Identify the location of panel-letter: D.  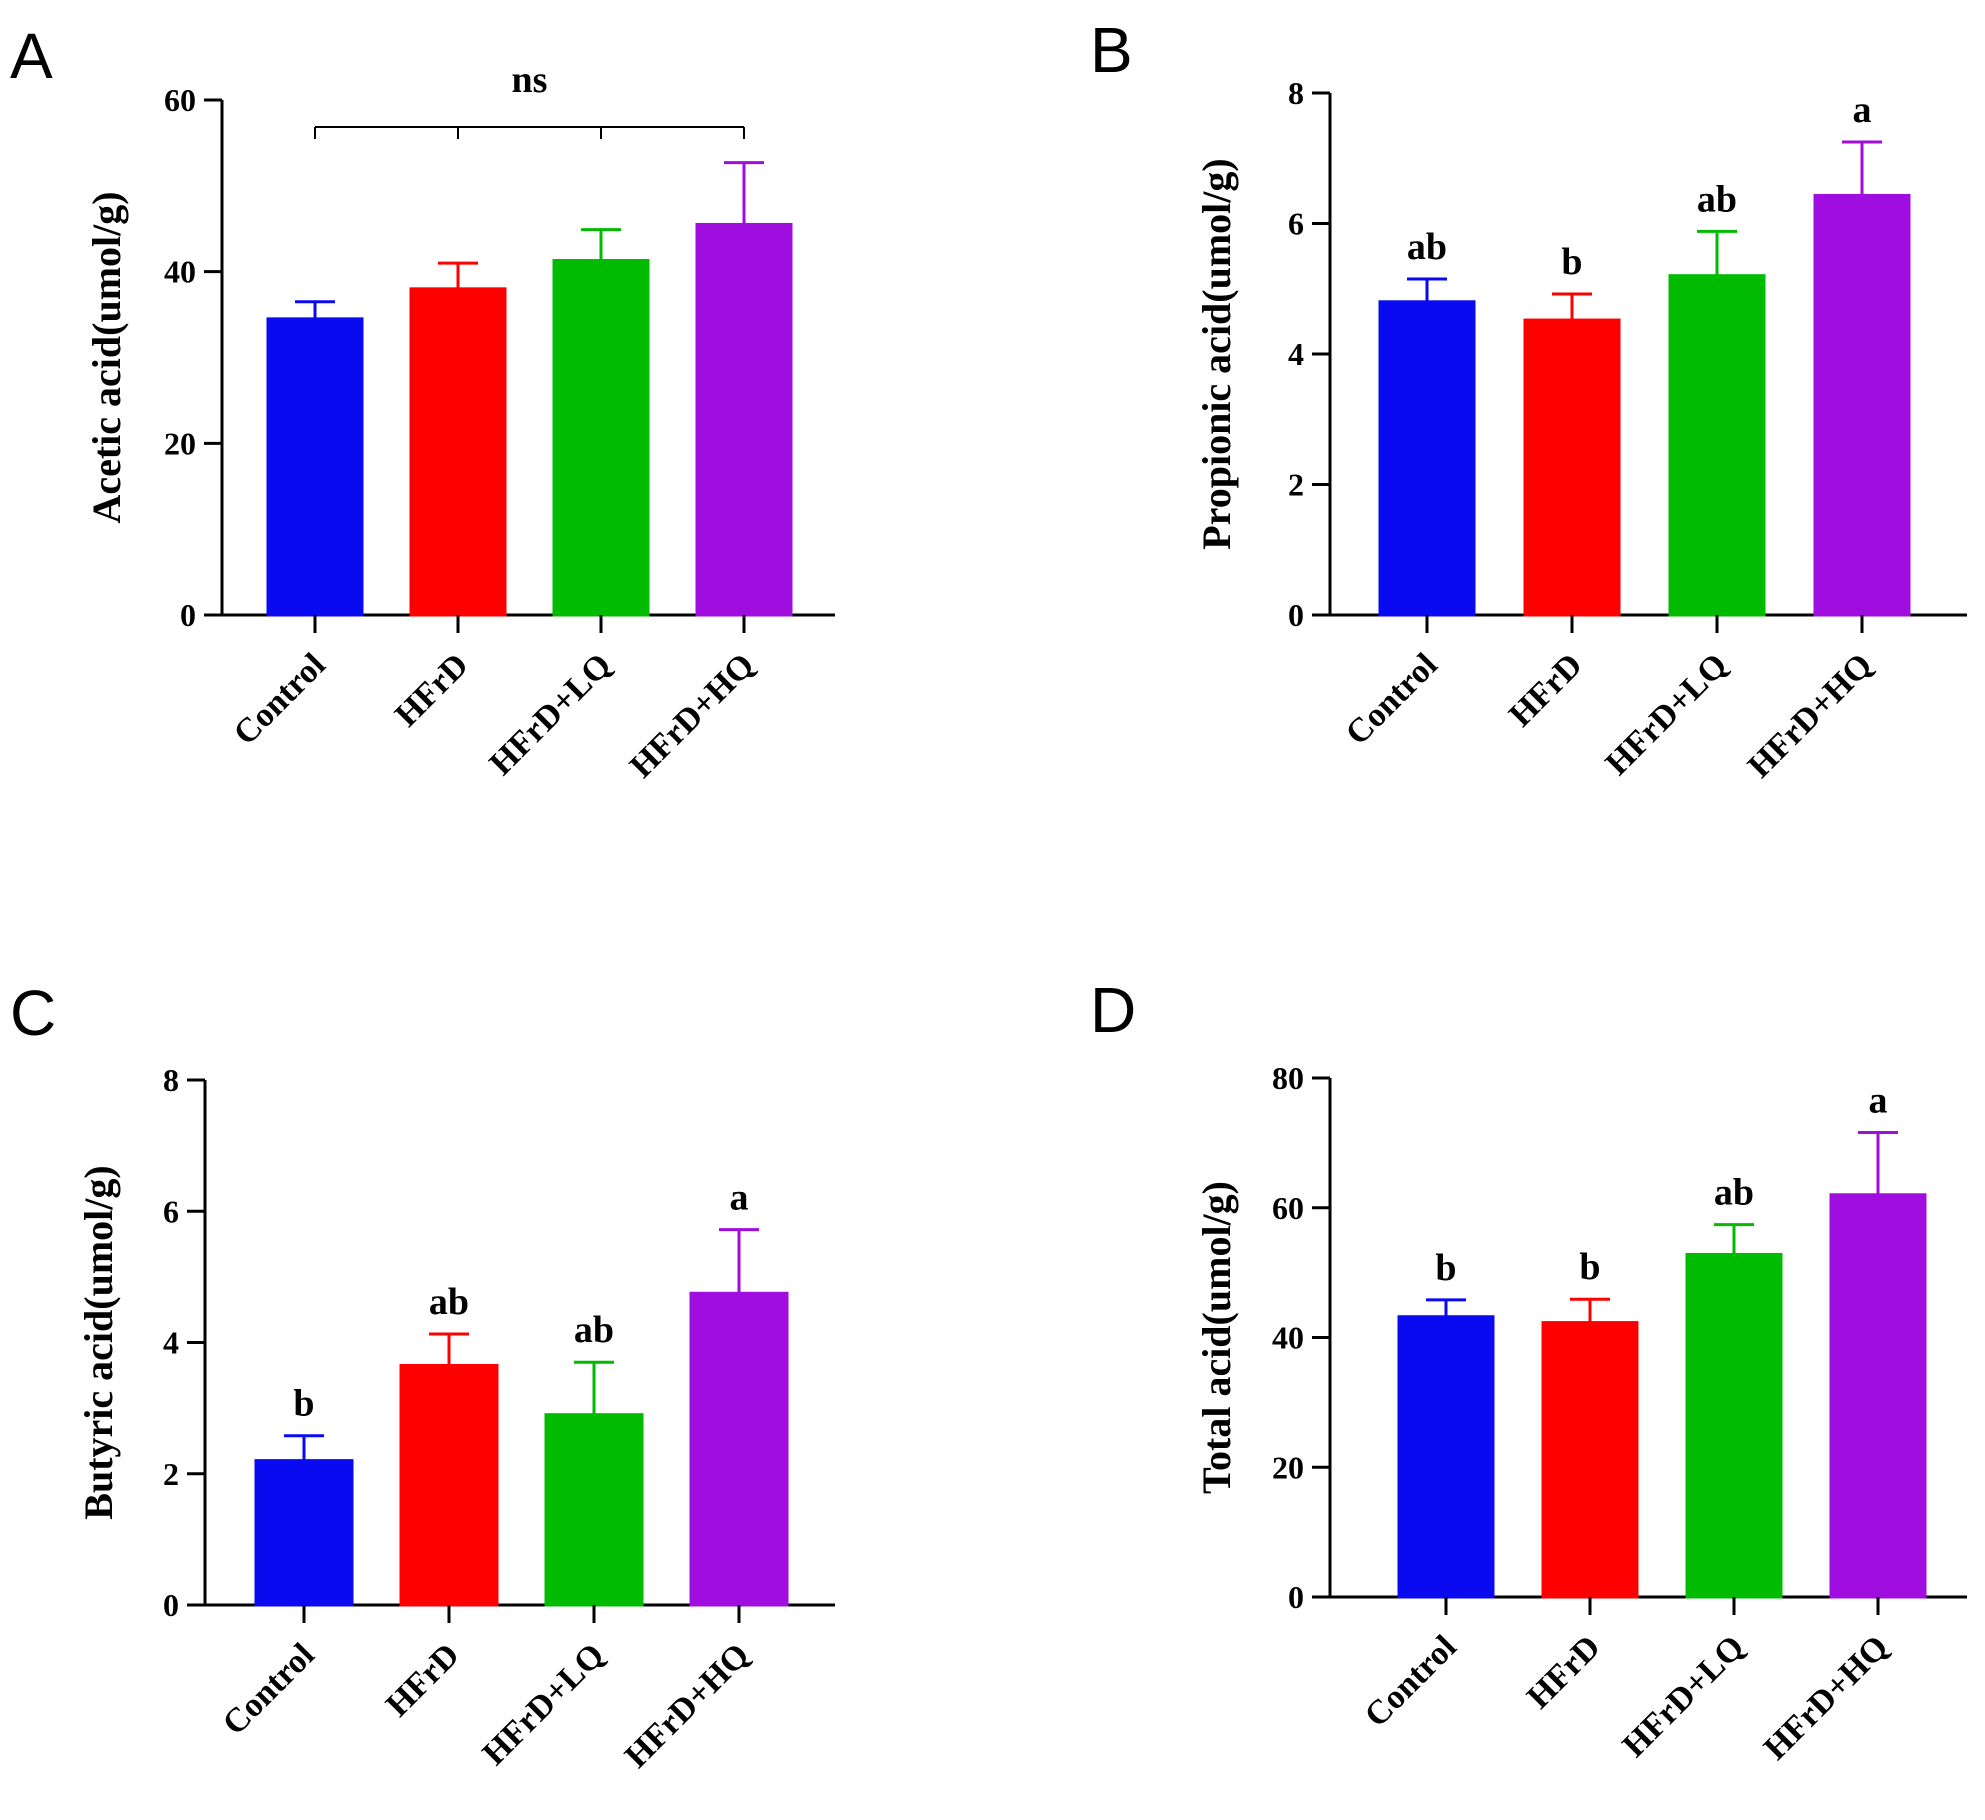
(1113, 1010).